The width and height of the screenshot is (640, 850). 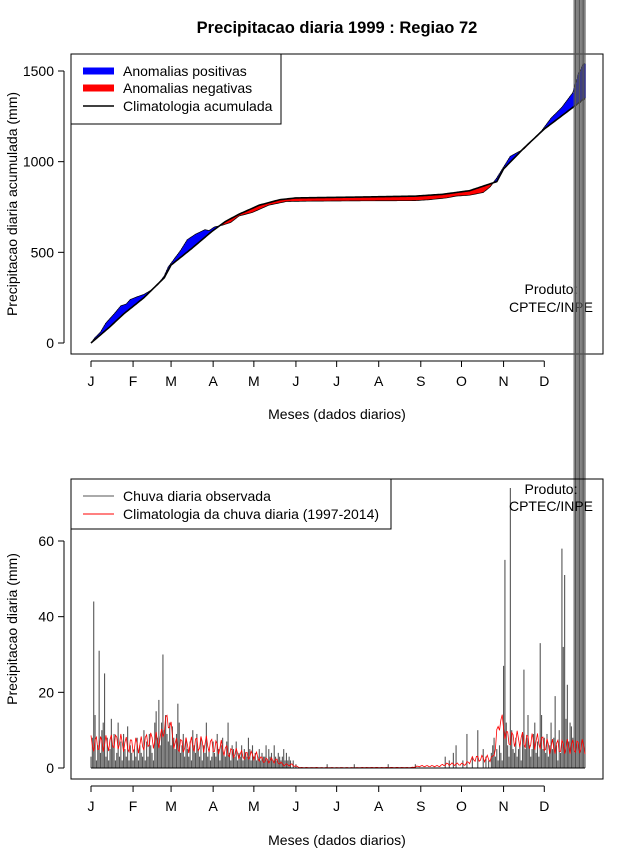 What do you see at coordinates (337, 28) in the screenshot?
I see `chart1-title: Precipitacao diaria 1999 : Regiao 72` at bounding box center [337, 28].